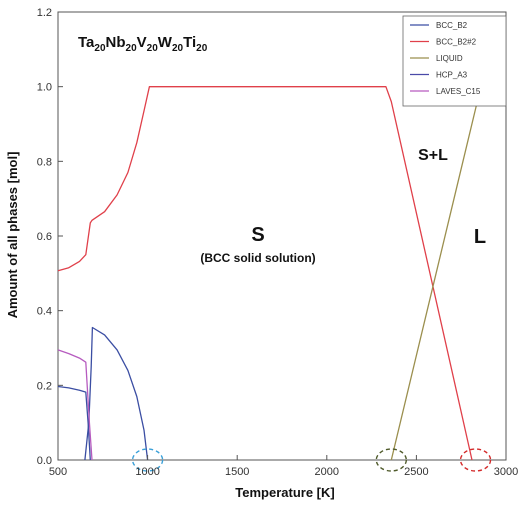 The width and height of the screenshot is (528, 506). Describe the element at coordinates (58, 472) in the screenshot. I see `x-tick-label: 500` at that location.